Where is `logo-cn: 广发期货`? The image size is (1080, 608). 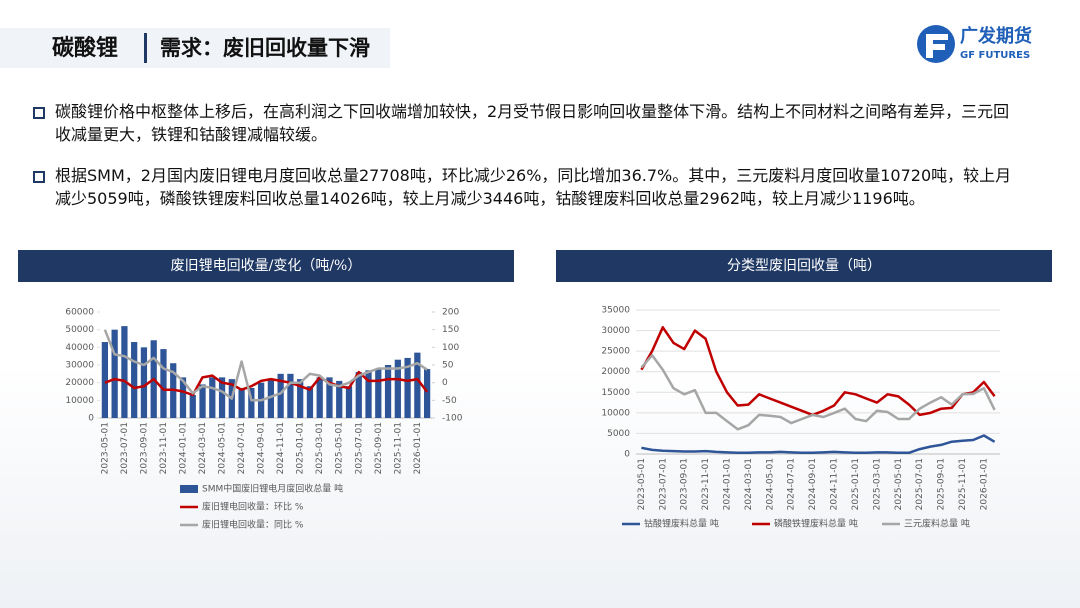 logo-cn: 广发期货 is located at coordinates (996, 36).